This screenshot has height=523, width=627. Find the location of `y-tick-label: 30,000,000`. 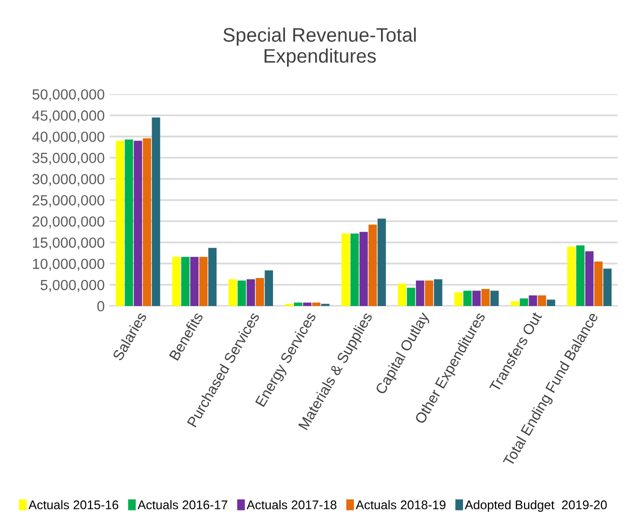

y-tick-label: 30,000,000 is located at coordinates (68, 180).